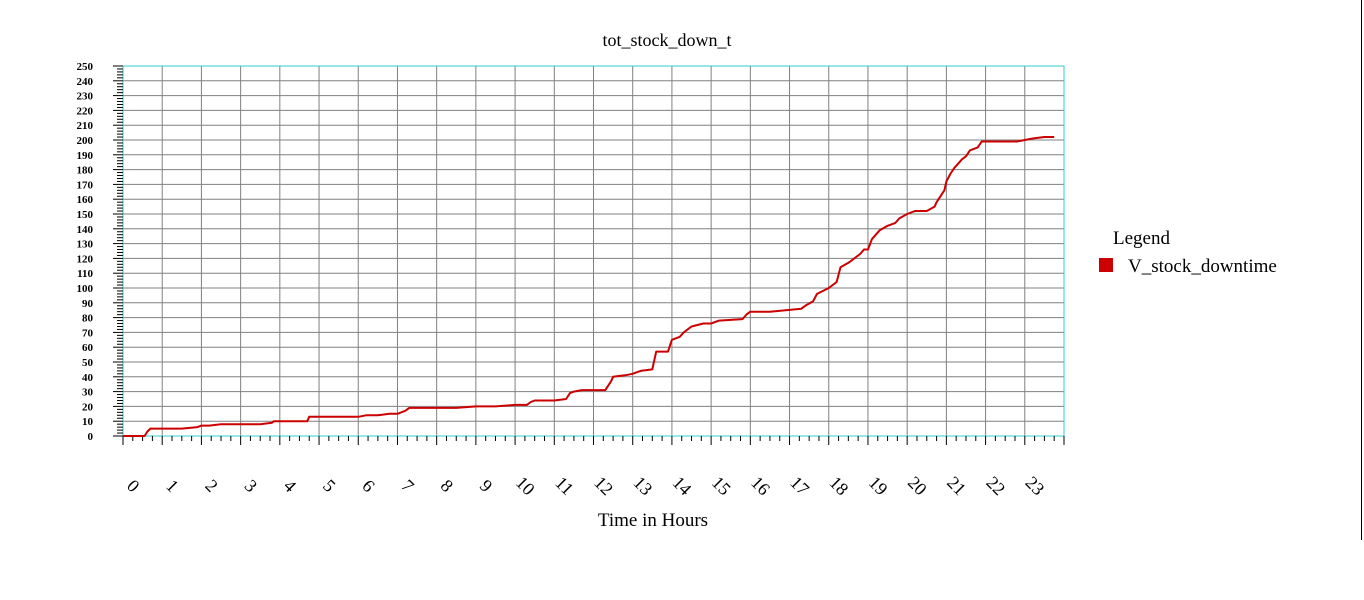 The height and width of the screenshot is (600, 1364). What do you see at coordinates (760, 485) in the screenshot?
I see `x-tick-label: 16` at bounding box center [760, 485].